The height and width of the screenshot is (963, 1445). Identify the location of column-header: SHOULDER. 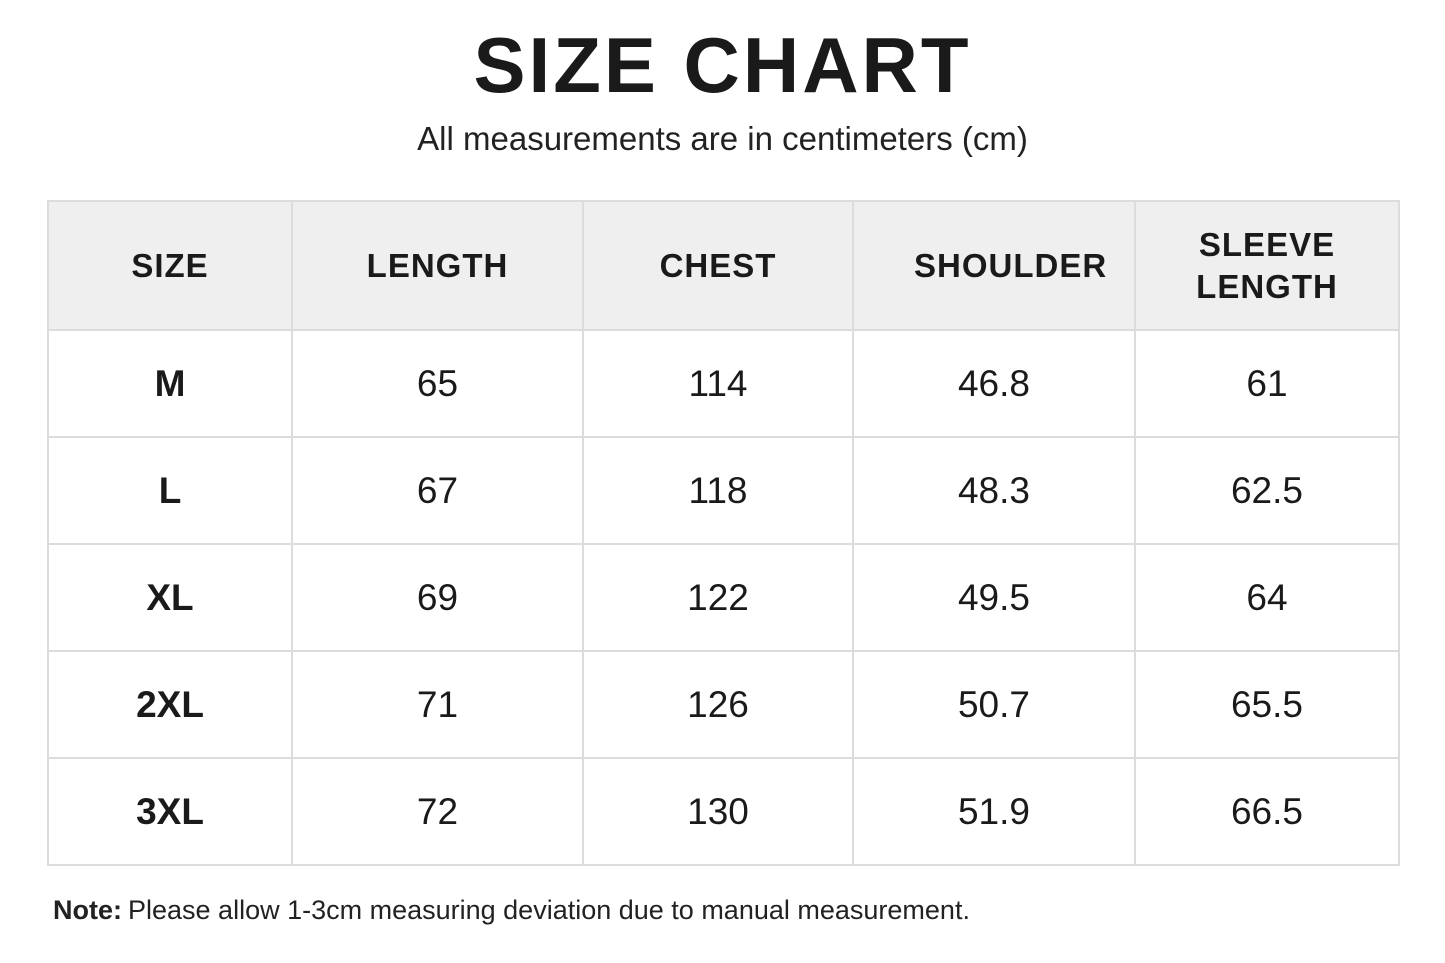
(994, 265).